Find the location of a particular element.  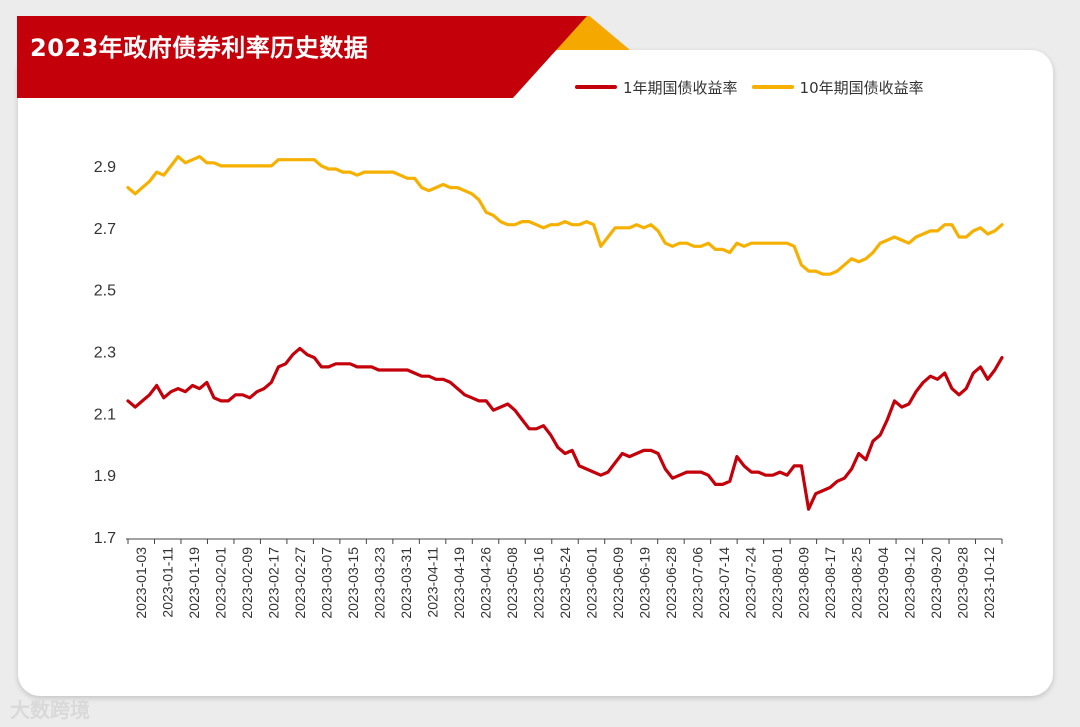

x-tick-label: 2023-05-08 is located at coordinates (512, 583).